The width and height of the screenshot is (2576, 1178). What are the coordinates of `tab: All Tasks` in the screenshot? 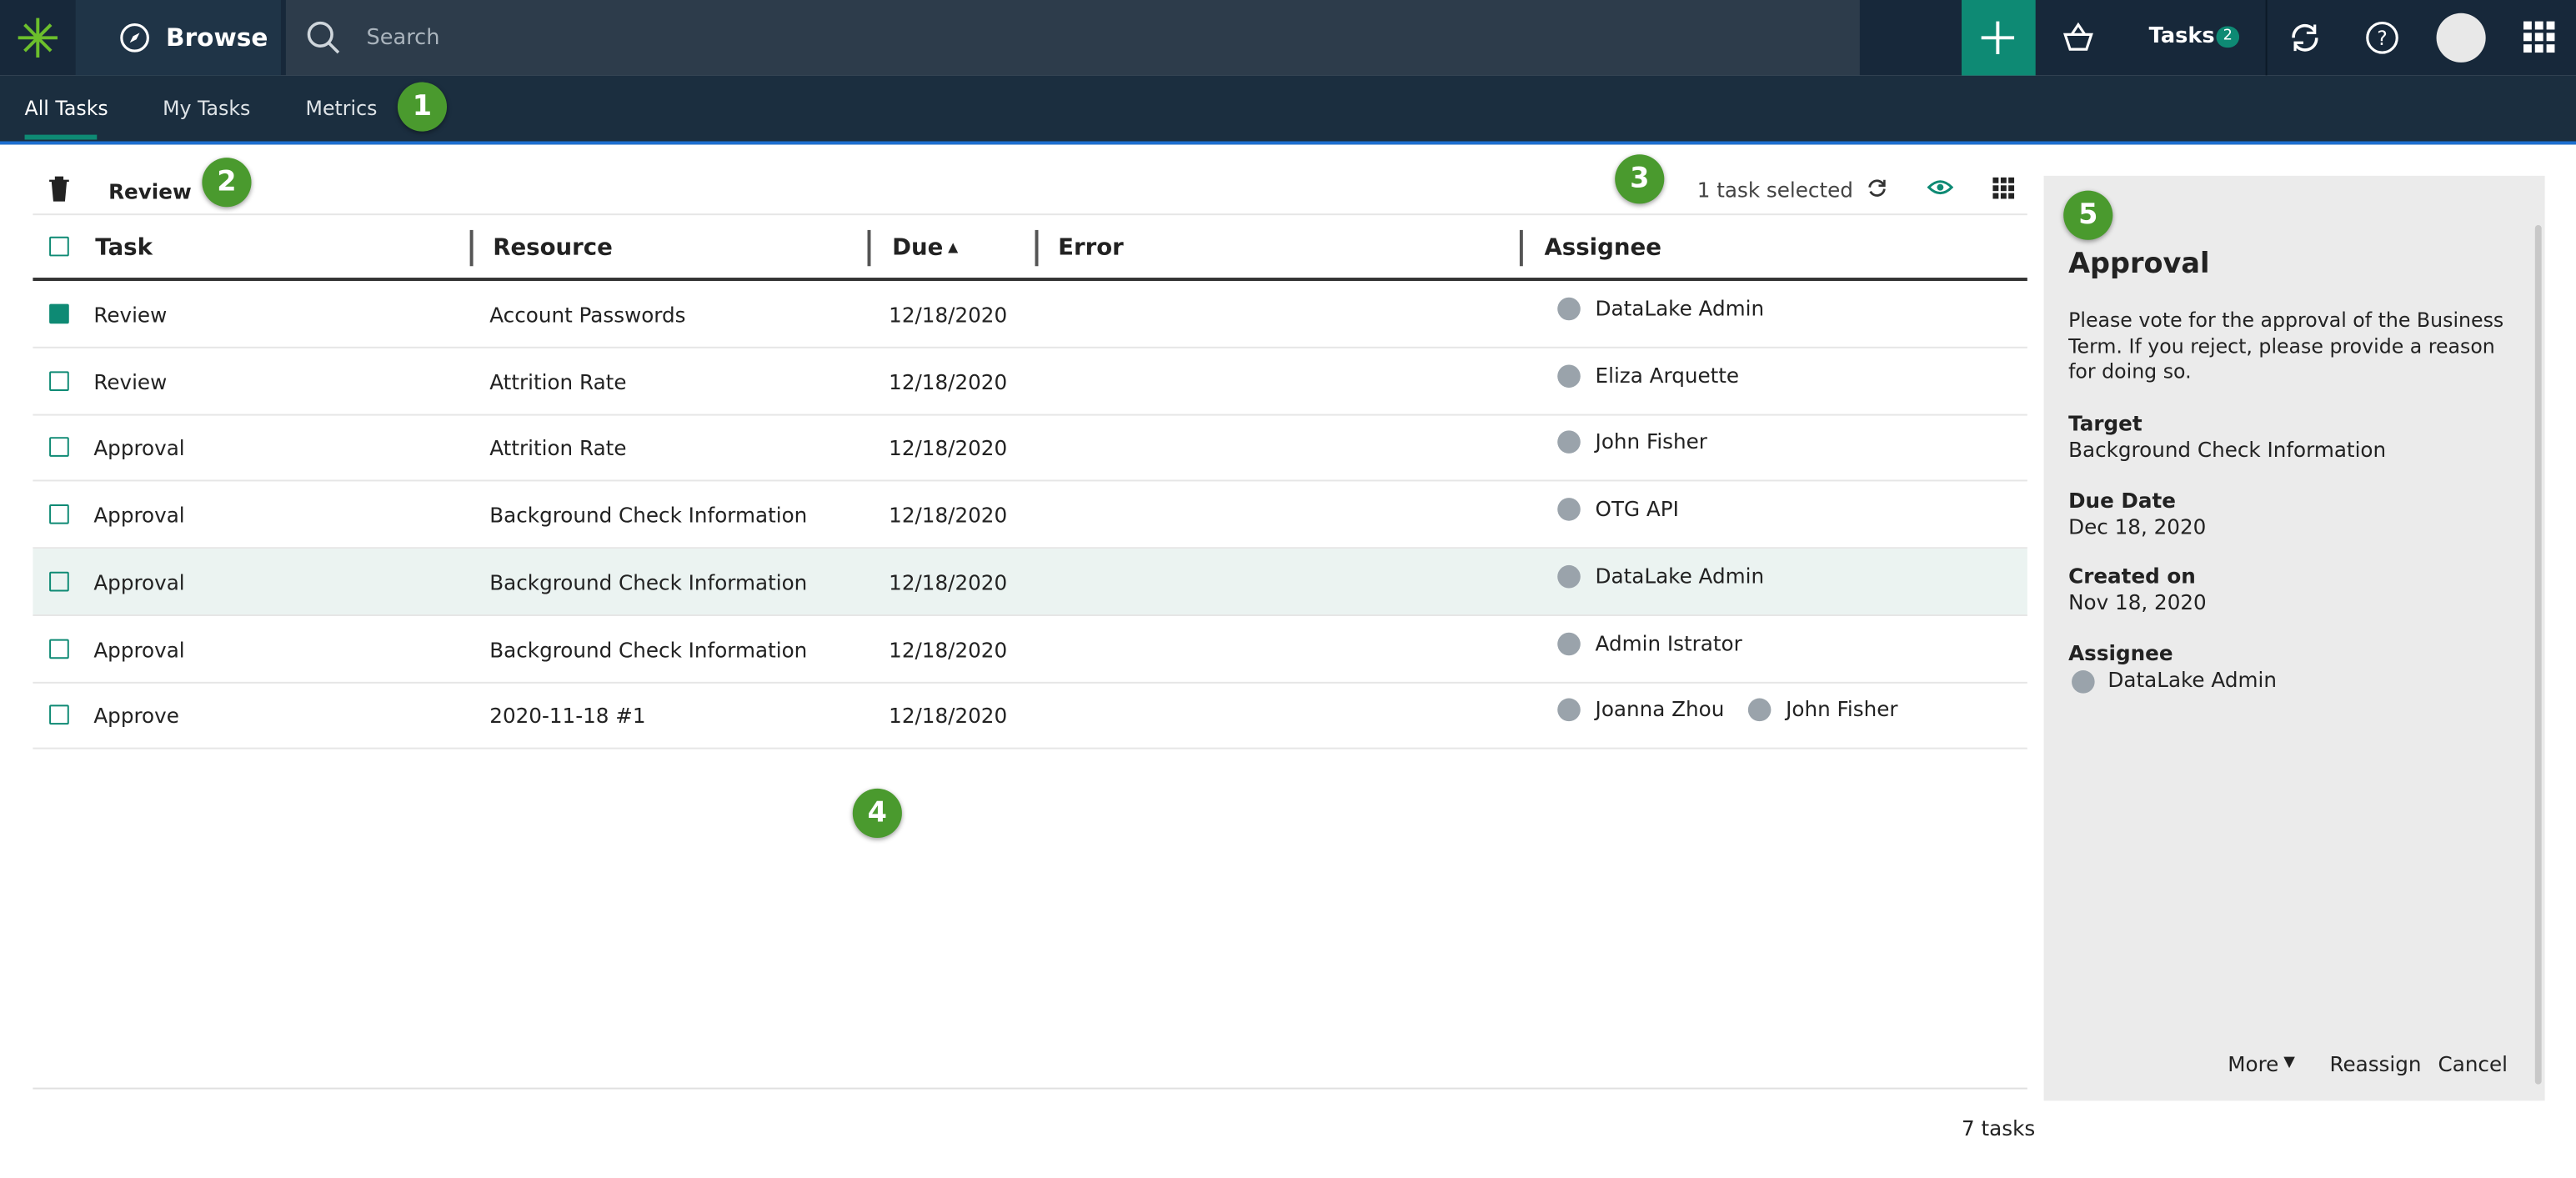 It's located at (66, 108).